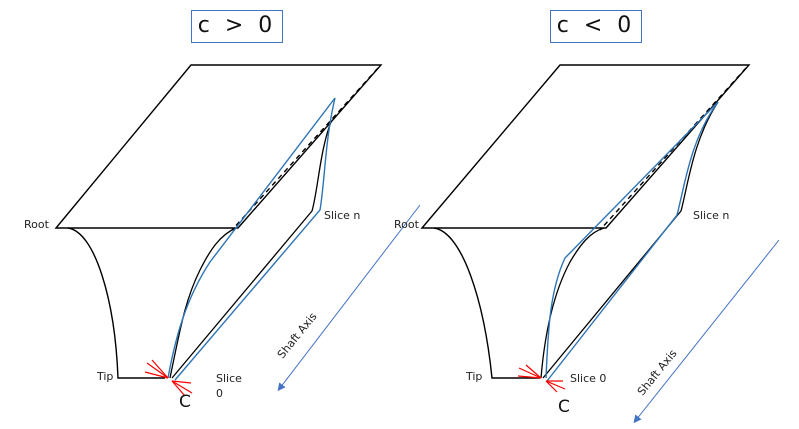  What do you see at coordinates (219, 393) in the screenshot?
I see `slice-0-index-label: 0` at bounding box center [219, 393].